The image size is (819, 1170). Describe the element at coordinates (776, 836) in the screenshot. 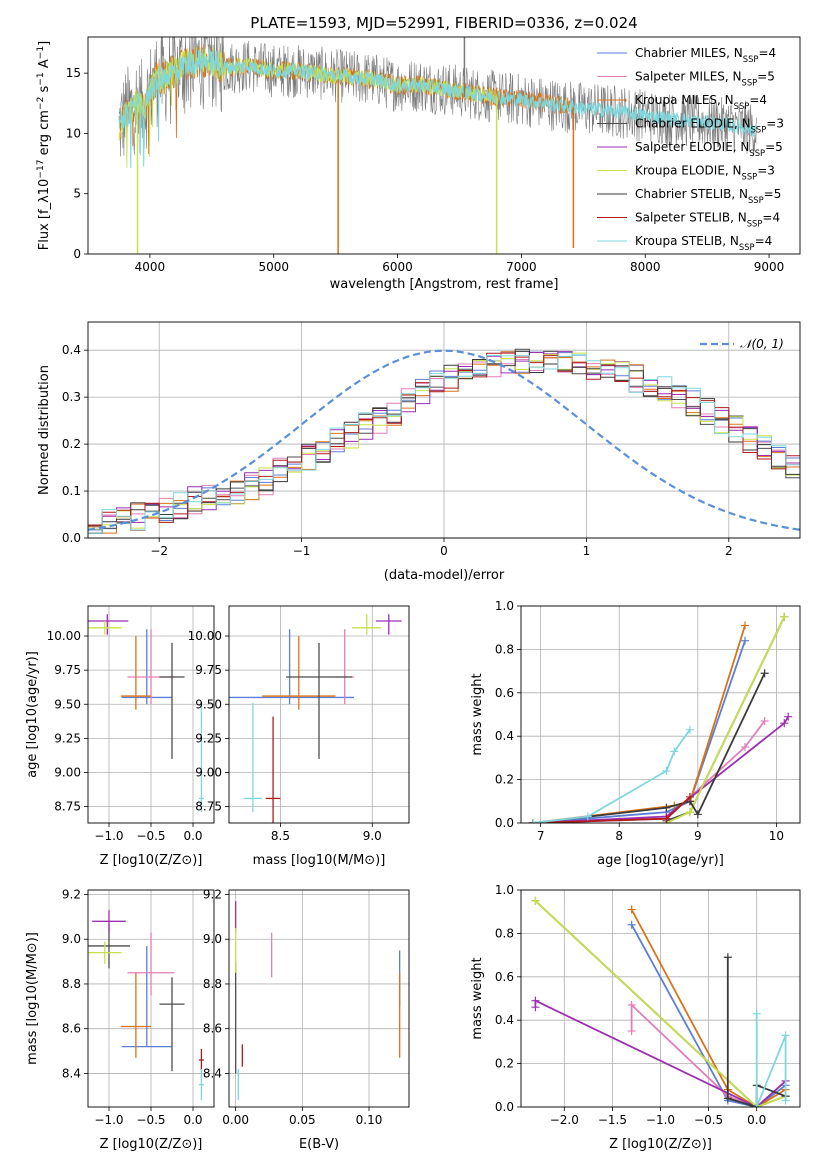

I see `x-tick-label: 10` at that location.